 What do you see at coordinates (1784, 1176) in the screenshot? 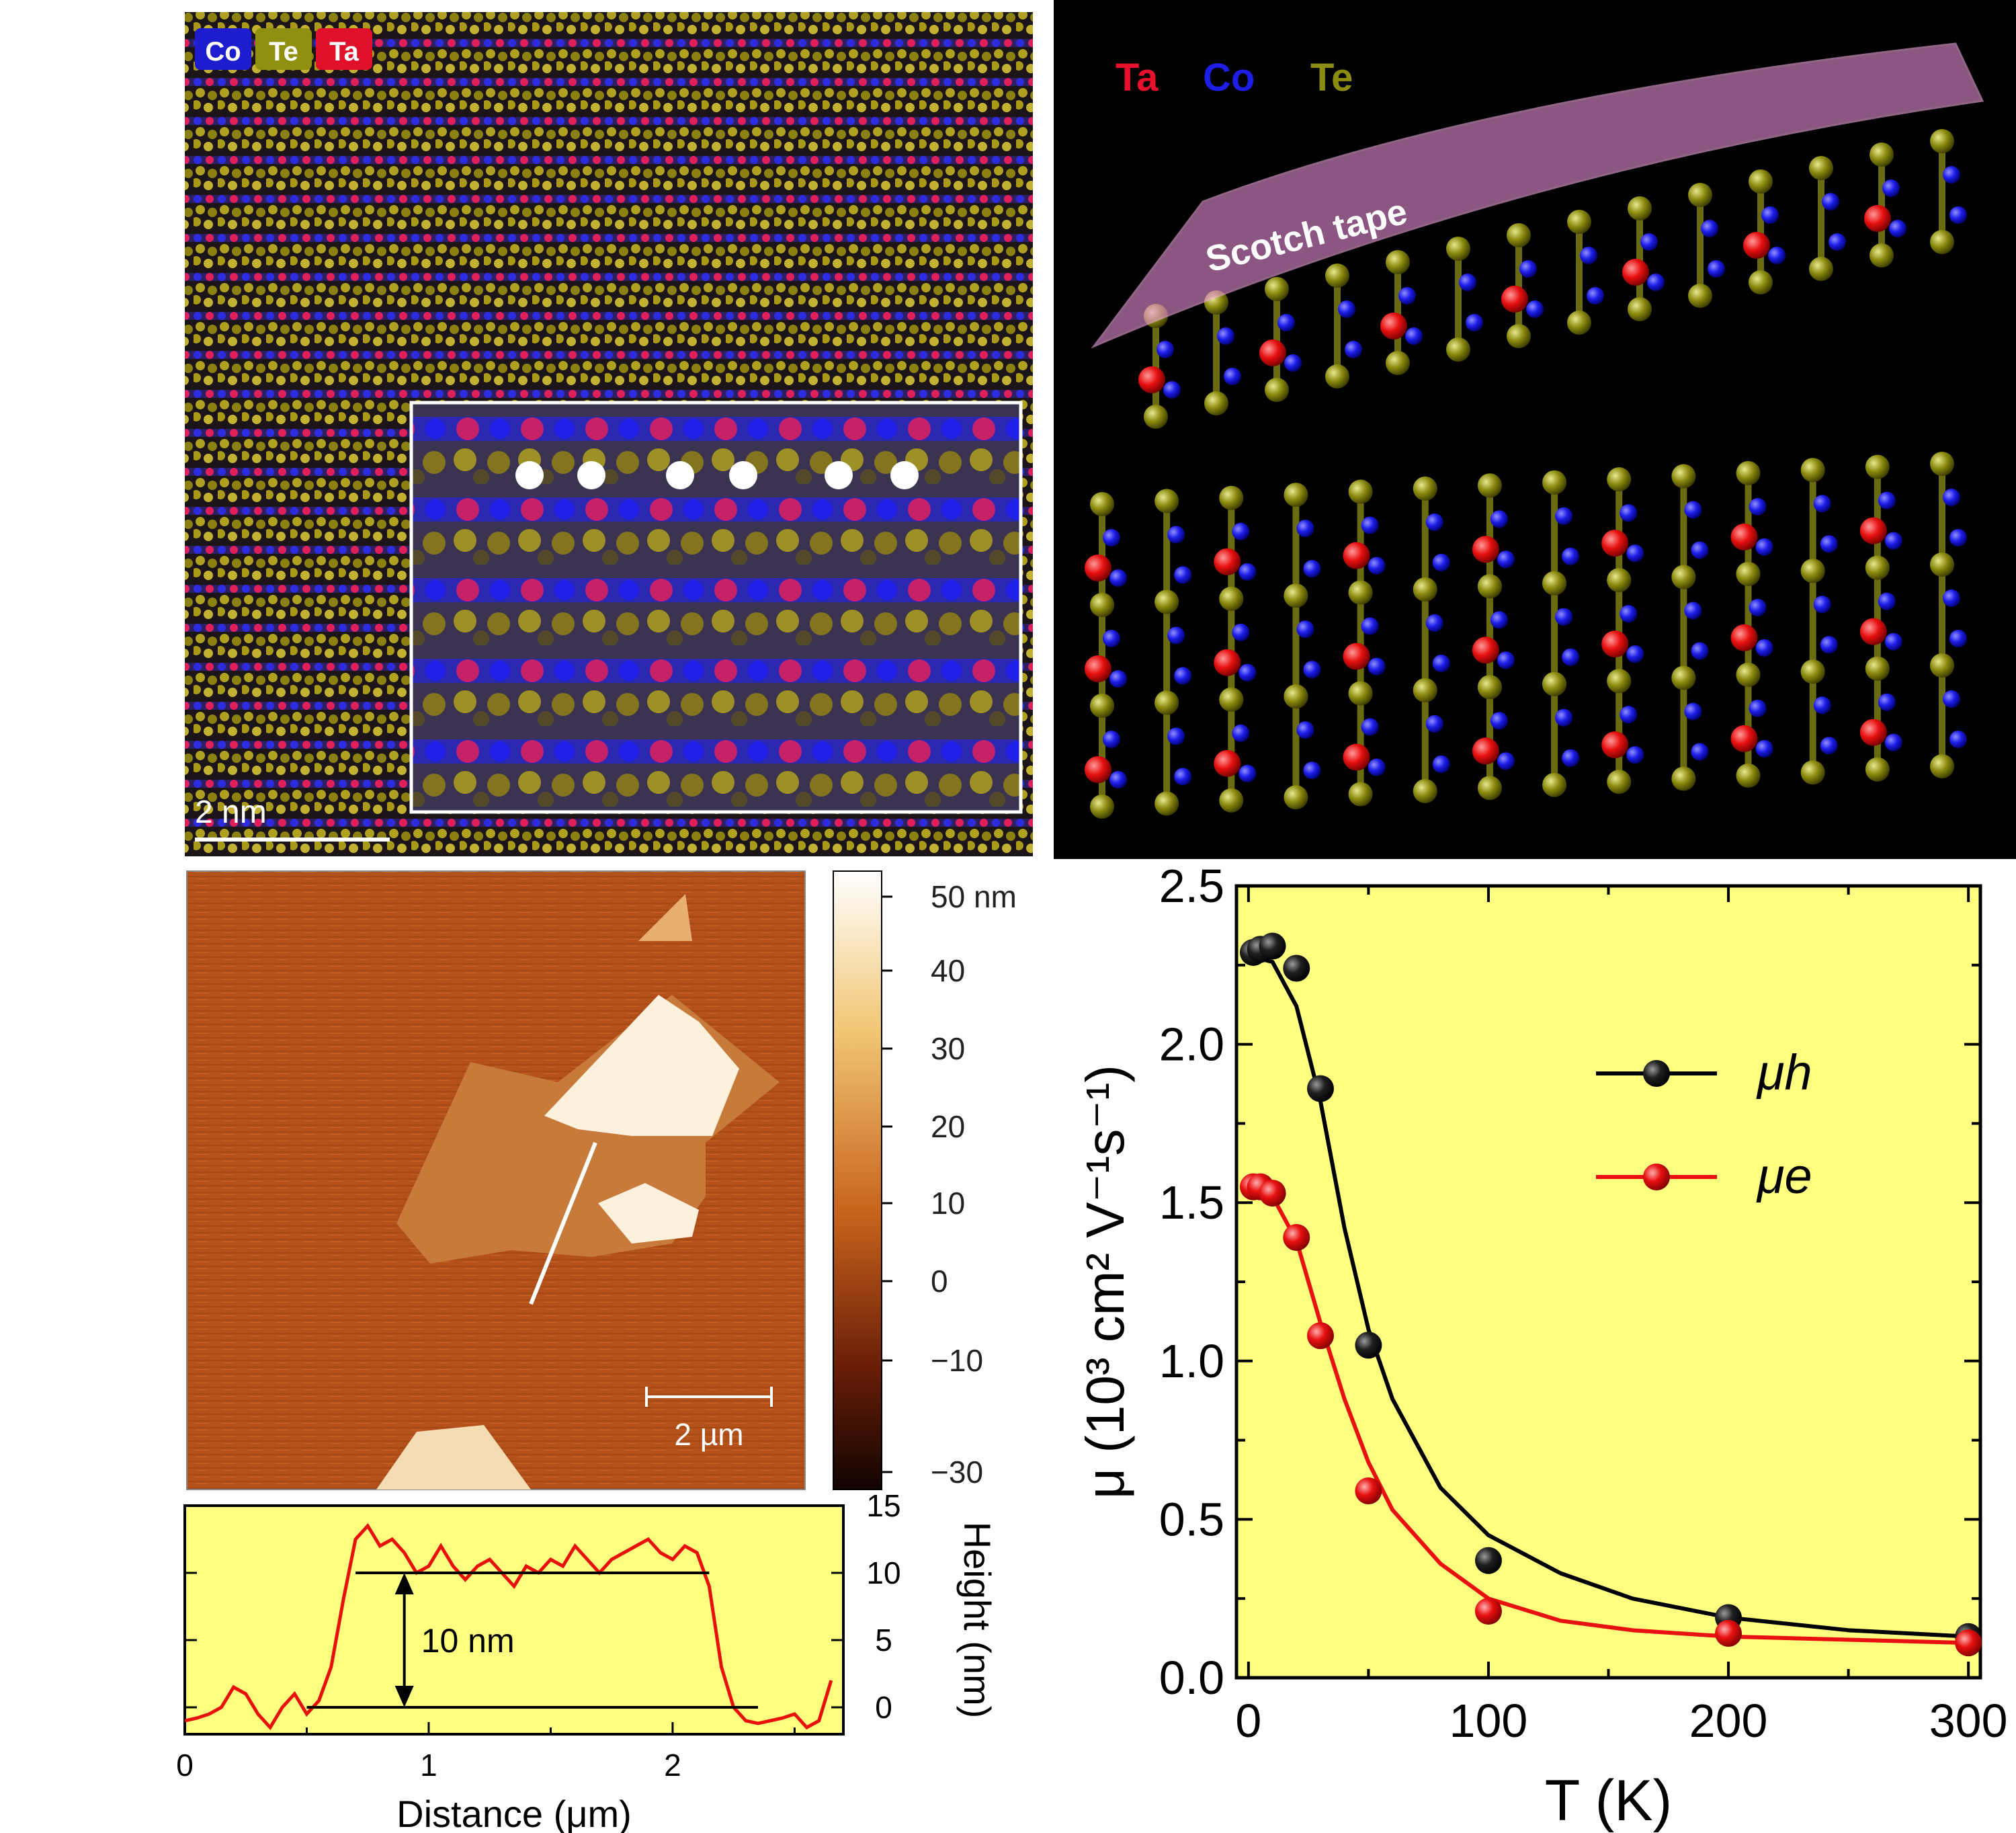
I see `legend-electron-label: μe` at bounding box center [1784, 1176].